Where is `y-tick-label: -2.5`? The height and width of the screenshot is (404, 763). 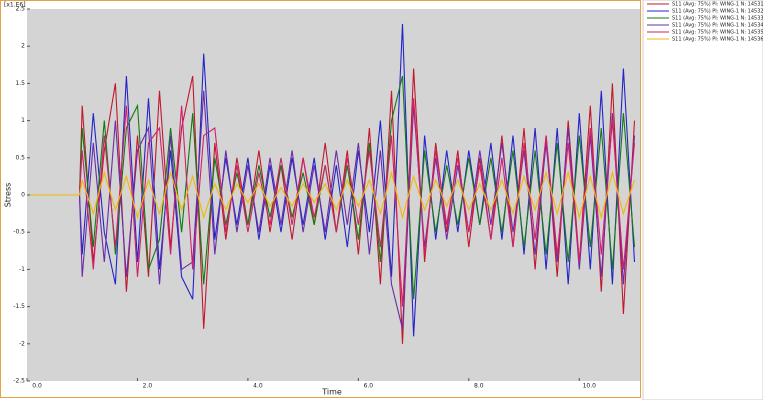 y-tick-label: -2.5 is located at coordinates (19, 381).